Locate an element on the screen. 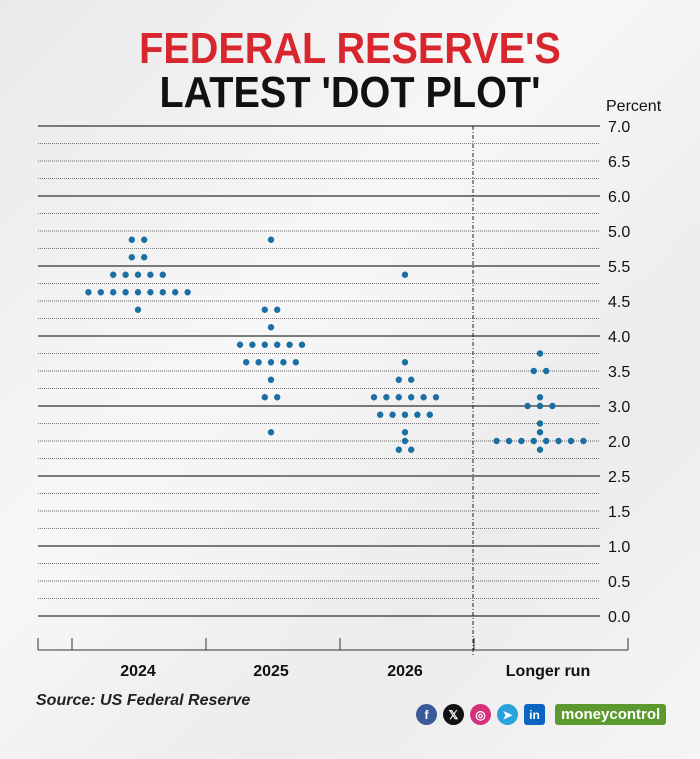 Image resolution: width=700 pixels, height=759 pixels. y-tick-label: 5.5 is located at coordinates (619, 267).